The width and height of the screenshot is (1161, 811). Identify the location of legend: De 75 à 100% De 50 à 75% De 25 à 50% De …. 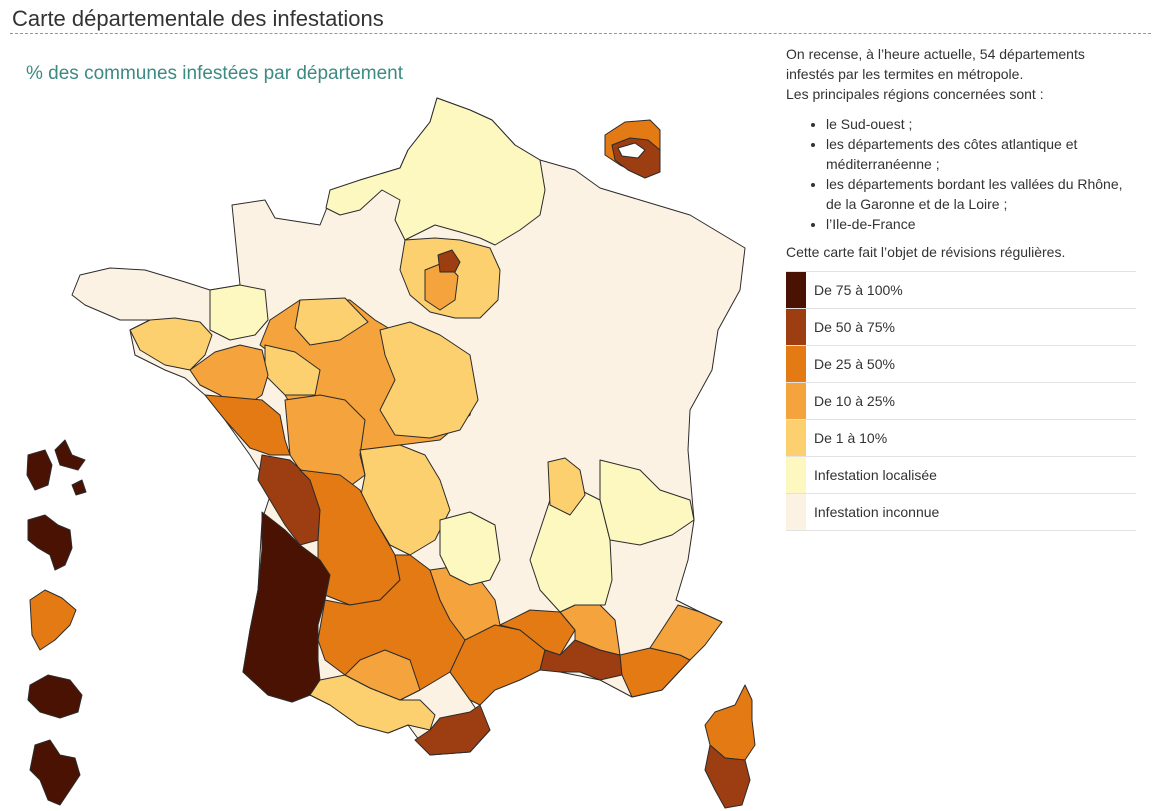
(961, 401).